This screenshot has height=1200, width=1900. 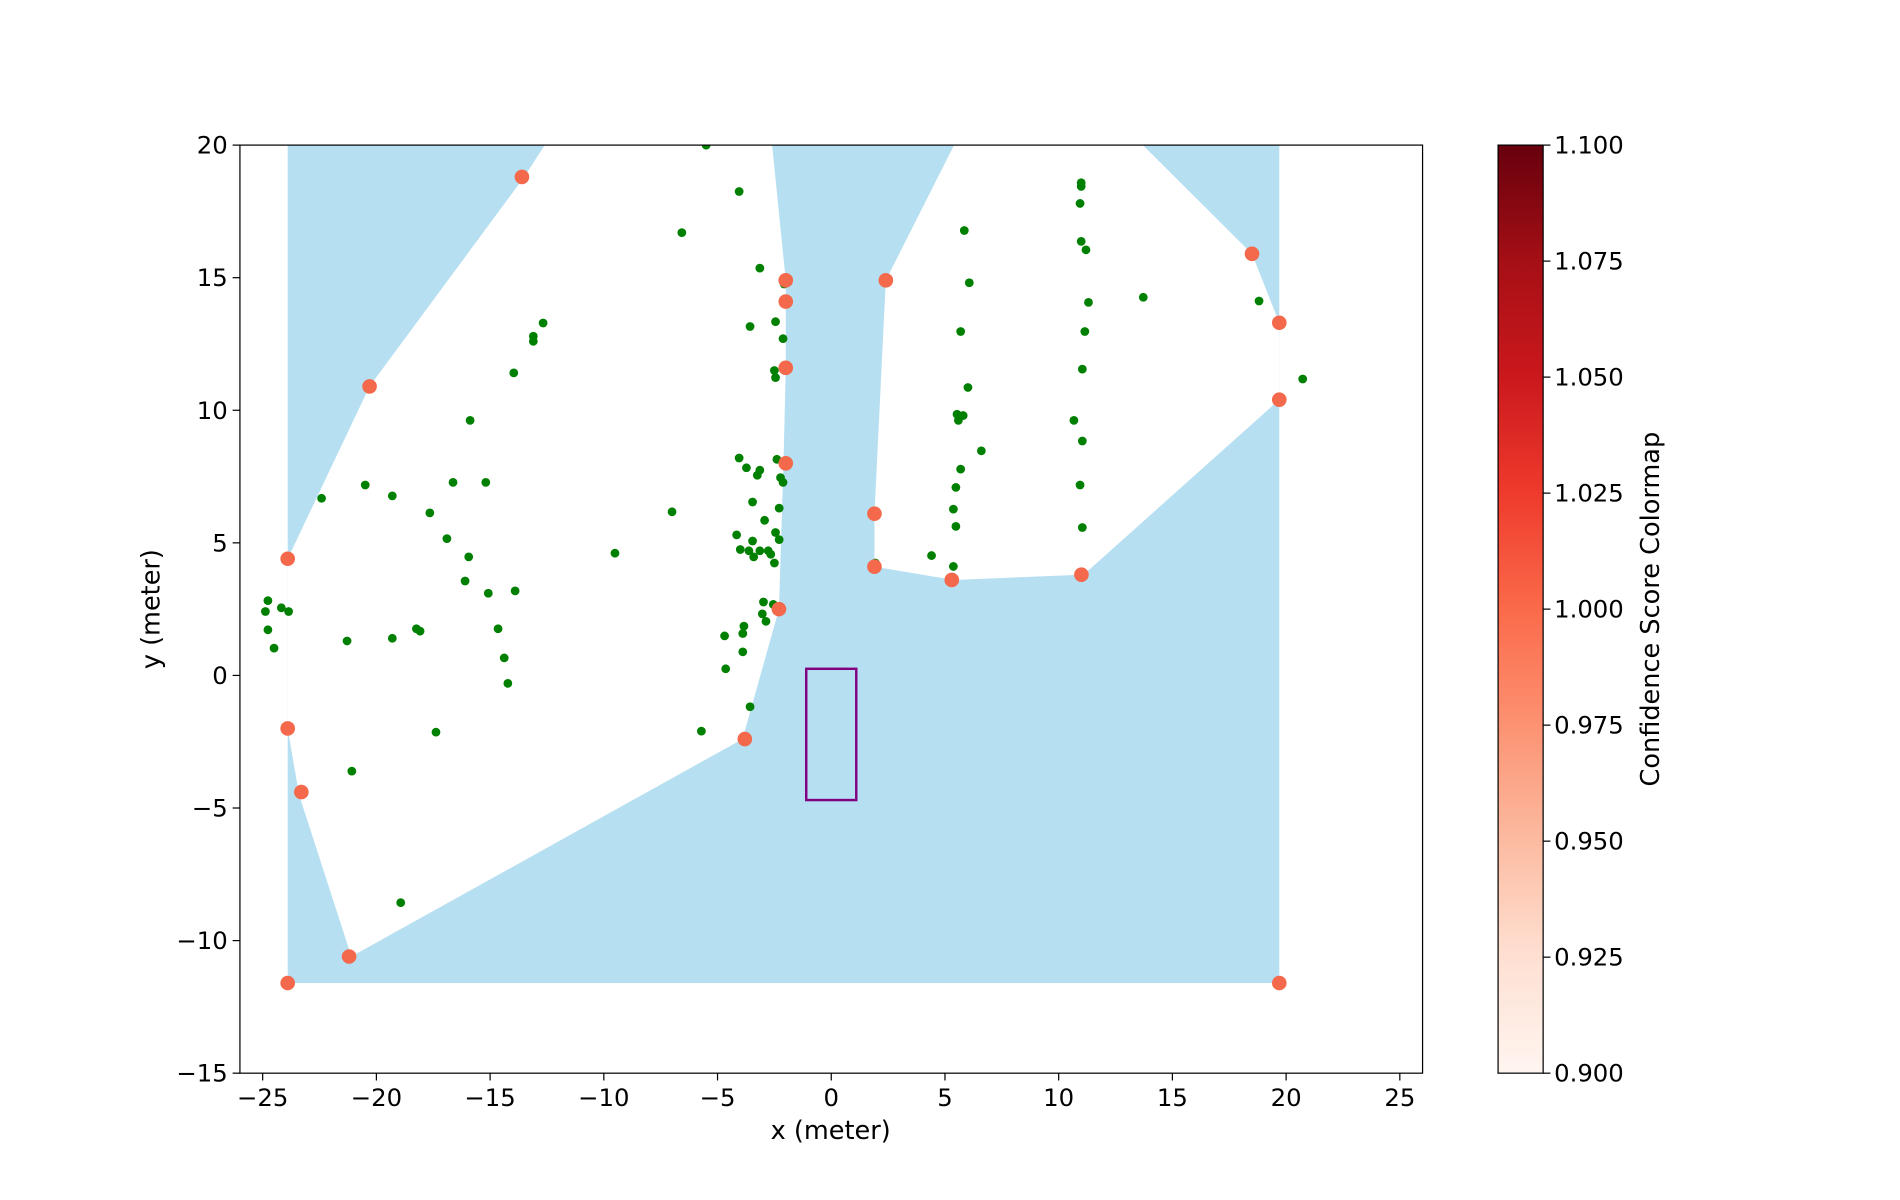 What do you see at coordinates (1589, 1073) in the screenshot?
I see `colorbar-tick-label: 0.900` at bounding box center [1589, 1073].